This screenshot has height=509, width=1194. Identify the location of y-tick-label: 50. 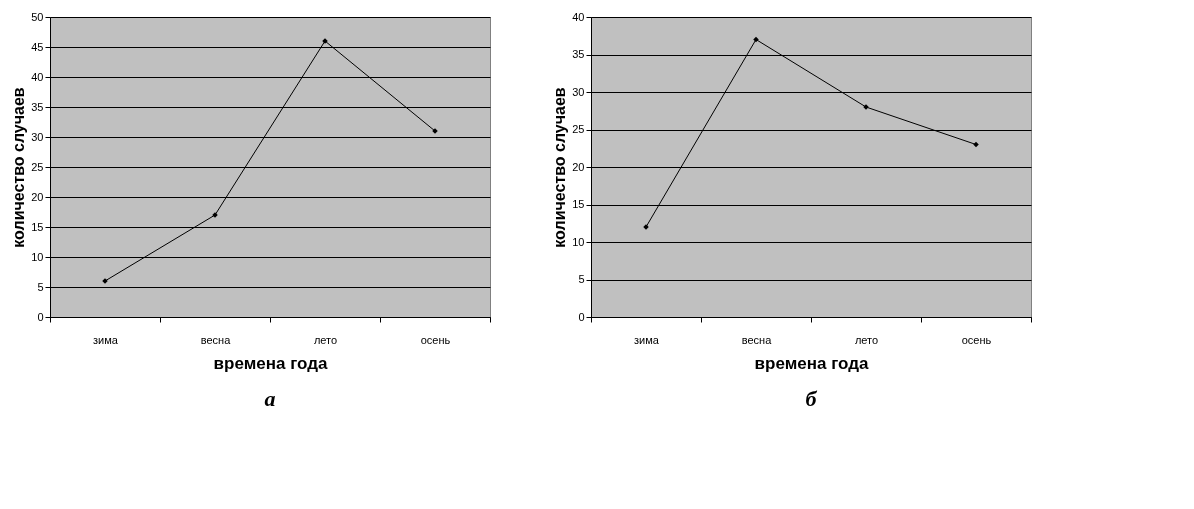
(37, 16).